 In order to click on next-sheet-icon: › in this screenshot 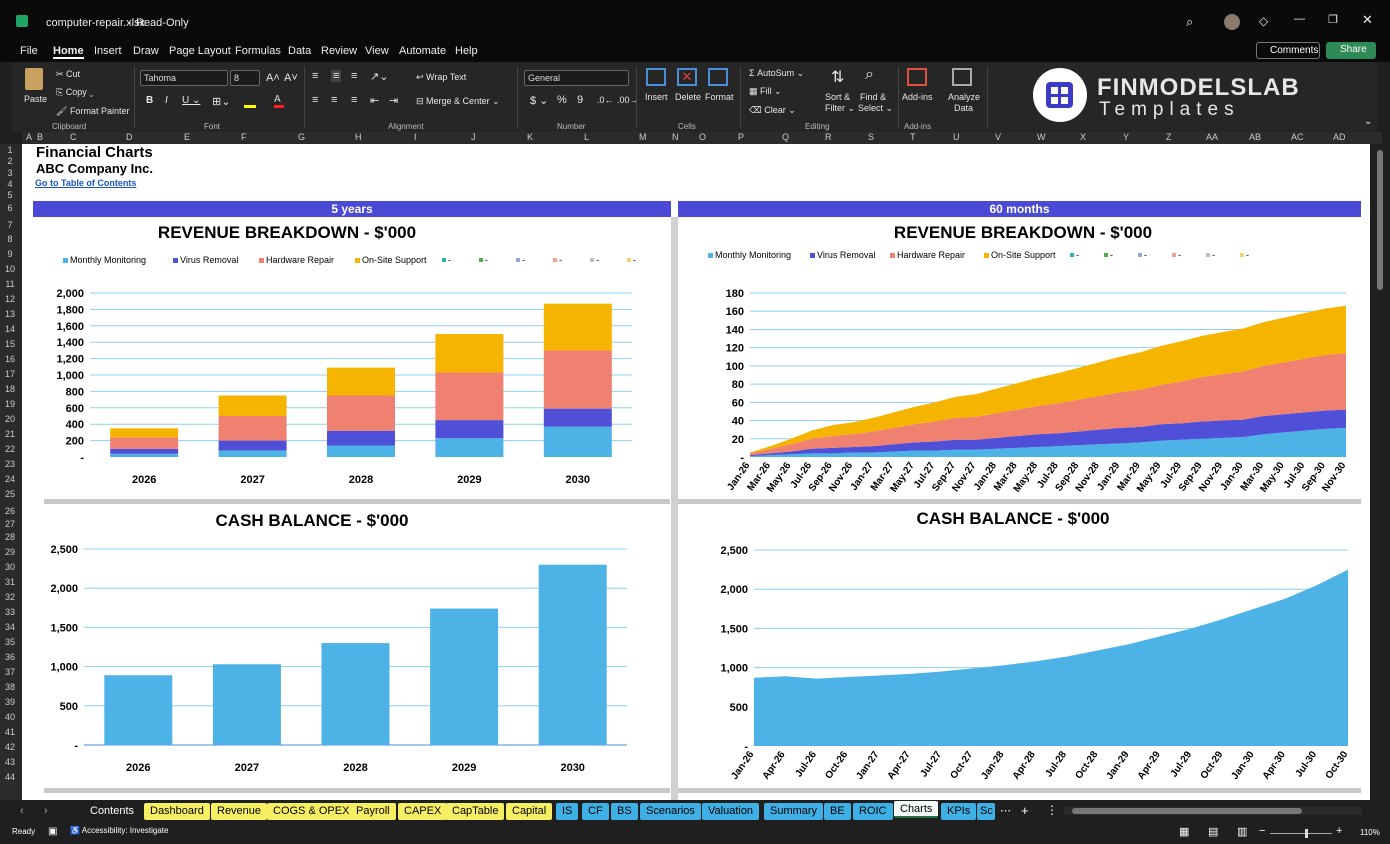, I will do `click(46, 811)`.